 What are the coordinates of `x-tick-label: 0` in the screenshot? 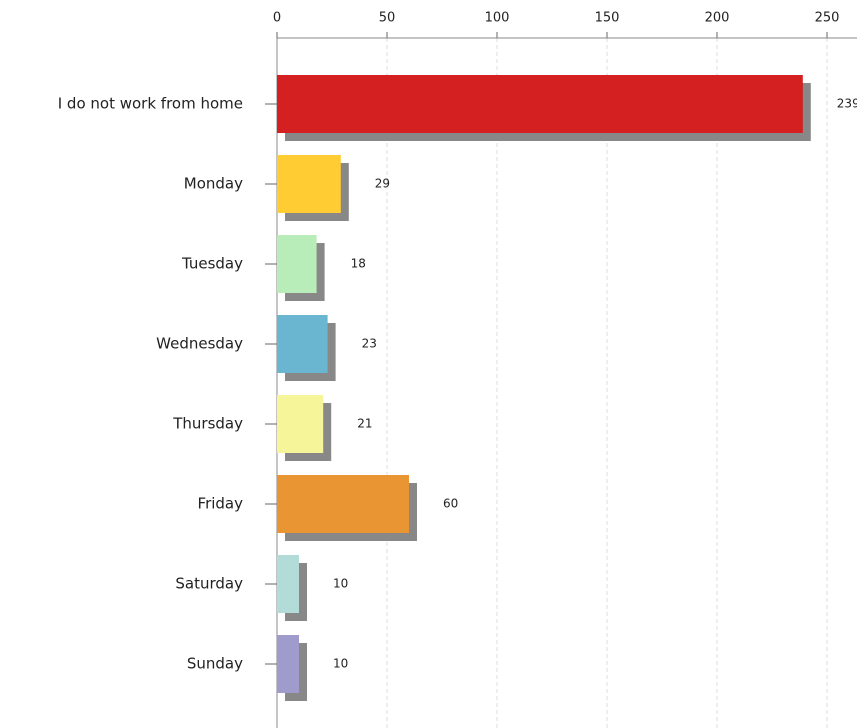 It's located at (277, 18).